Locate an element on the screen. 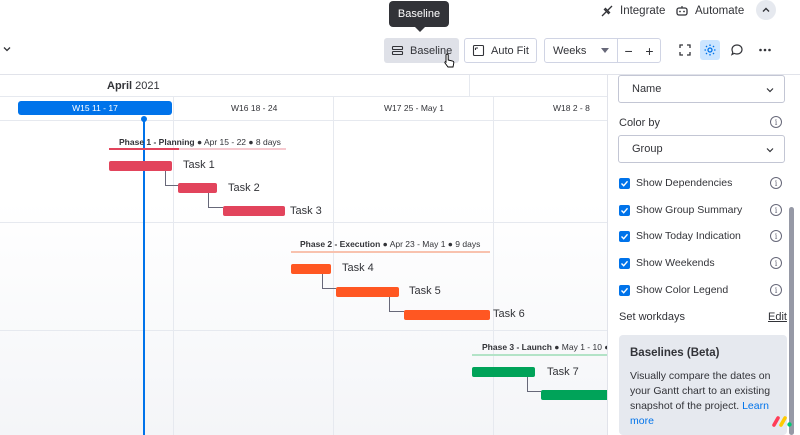 This screenshot has width=800, height=435. integrate-icon is located at coordinates (607, 11).